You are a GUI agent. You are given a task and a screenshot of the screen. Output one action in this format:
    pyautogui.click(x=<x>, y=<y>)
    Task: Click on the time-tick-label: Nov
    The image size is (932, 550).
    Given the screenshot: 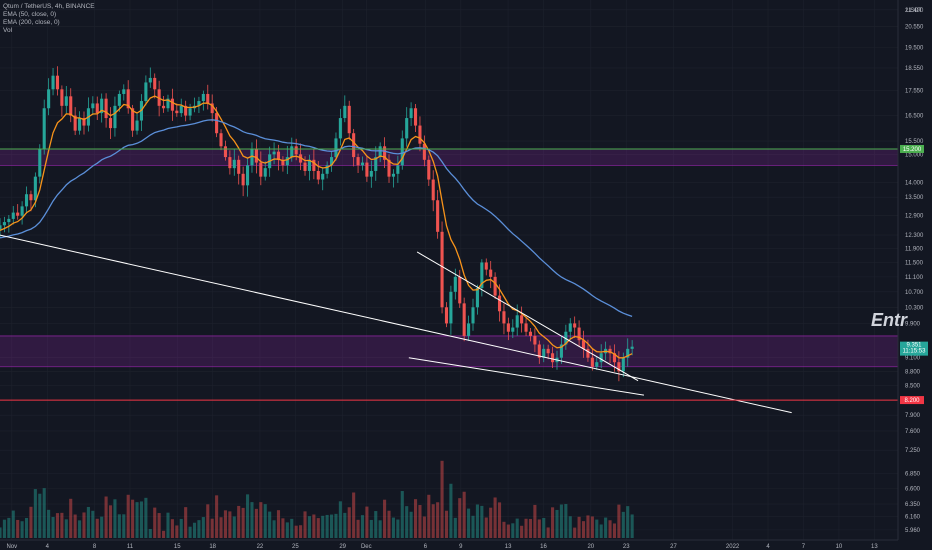 What is the action you would take?
    pyautogui.click(x=11, y=547)
    